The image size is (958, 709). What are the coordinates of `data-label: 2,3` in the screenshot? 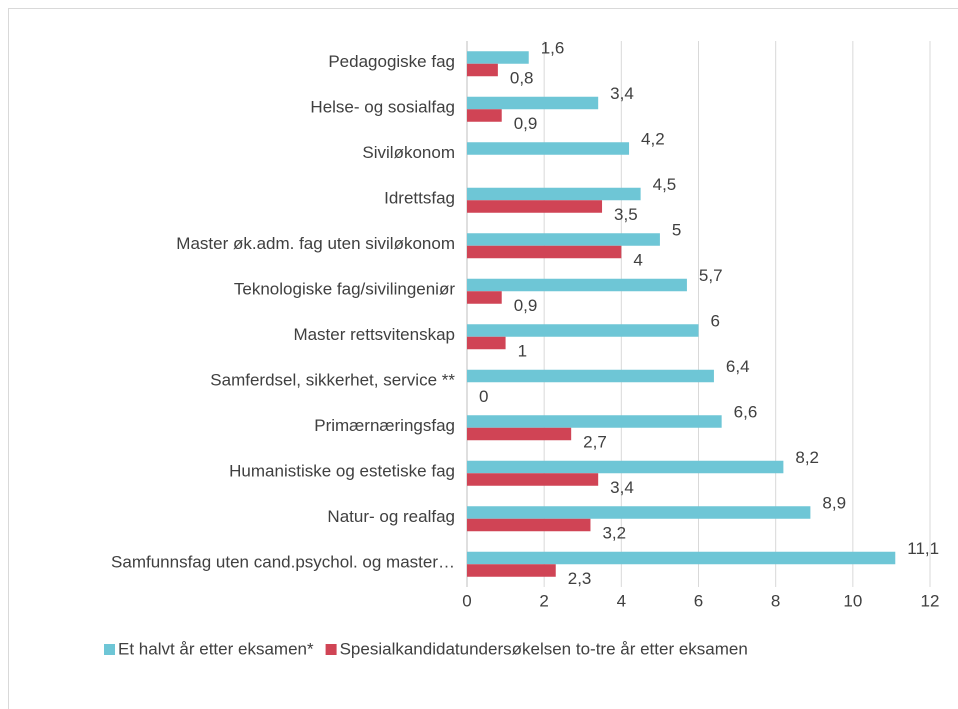 It's located at (580, 578).